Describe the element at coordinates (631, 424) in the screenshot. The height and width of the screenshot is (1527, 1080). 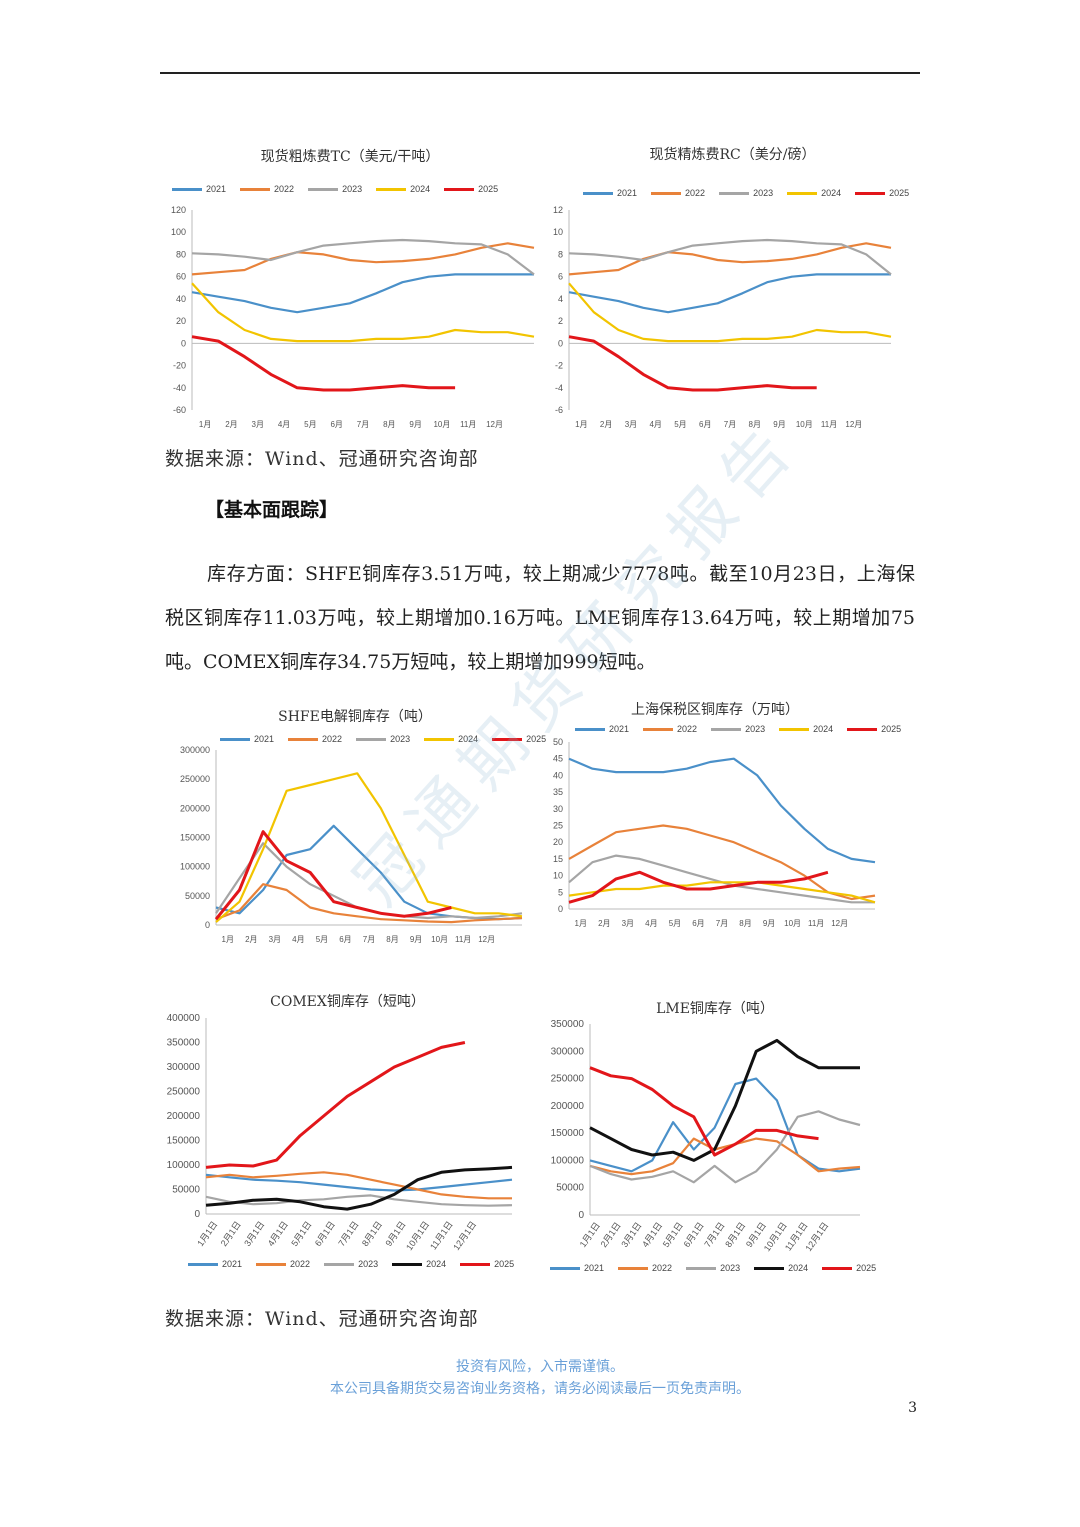
I see `x-tick-label: 3月` at that location.